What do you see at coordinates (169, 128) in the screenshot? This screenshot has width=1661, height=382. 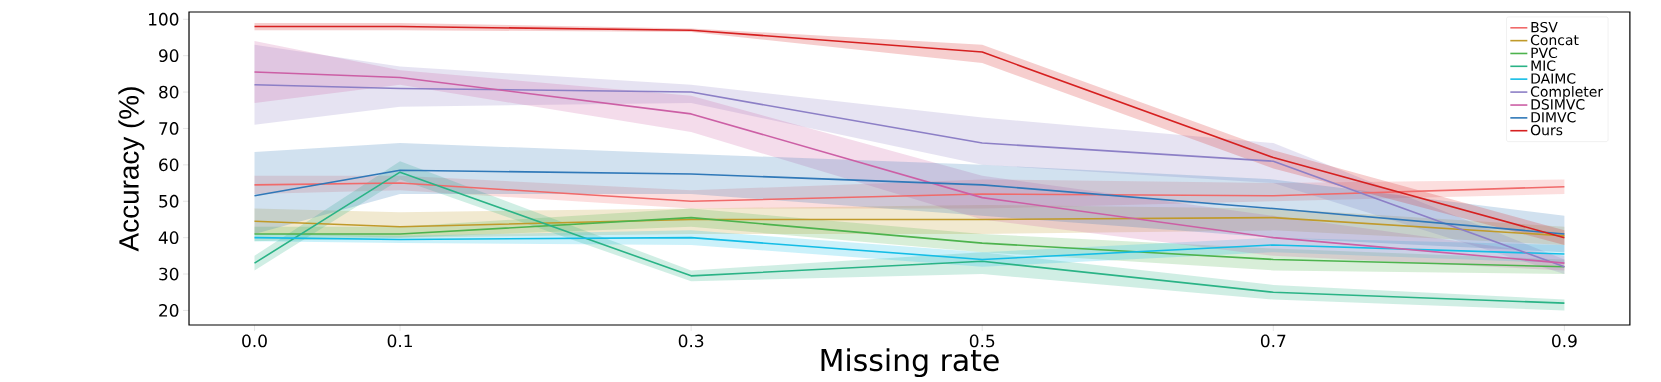 I see `y-tick-label: 70` at bounding box center [169, 128].